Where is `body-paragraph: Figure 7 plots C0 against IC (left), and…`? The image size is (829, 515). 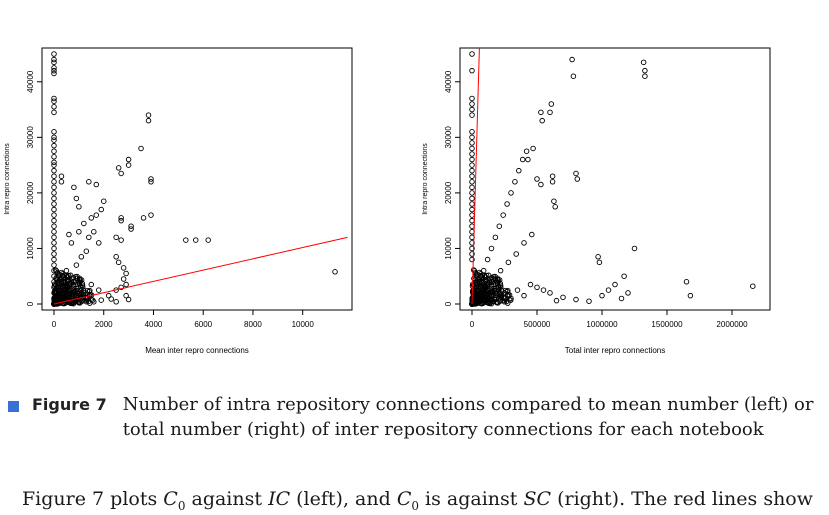 body-paragraph: Figure 7 plots C0 against IC (left), and… is located at coordinates (417, 500).